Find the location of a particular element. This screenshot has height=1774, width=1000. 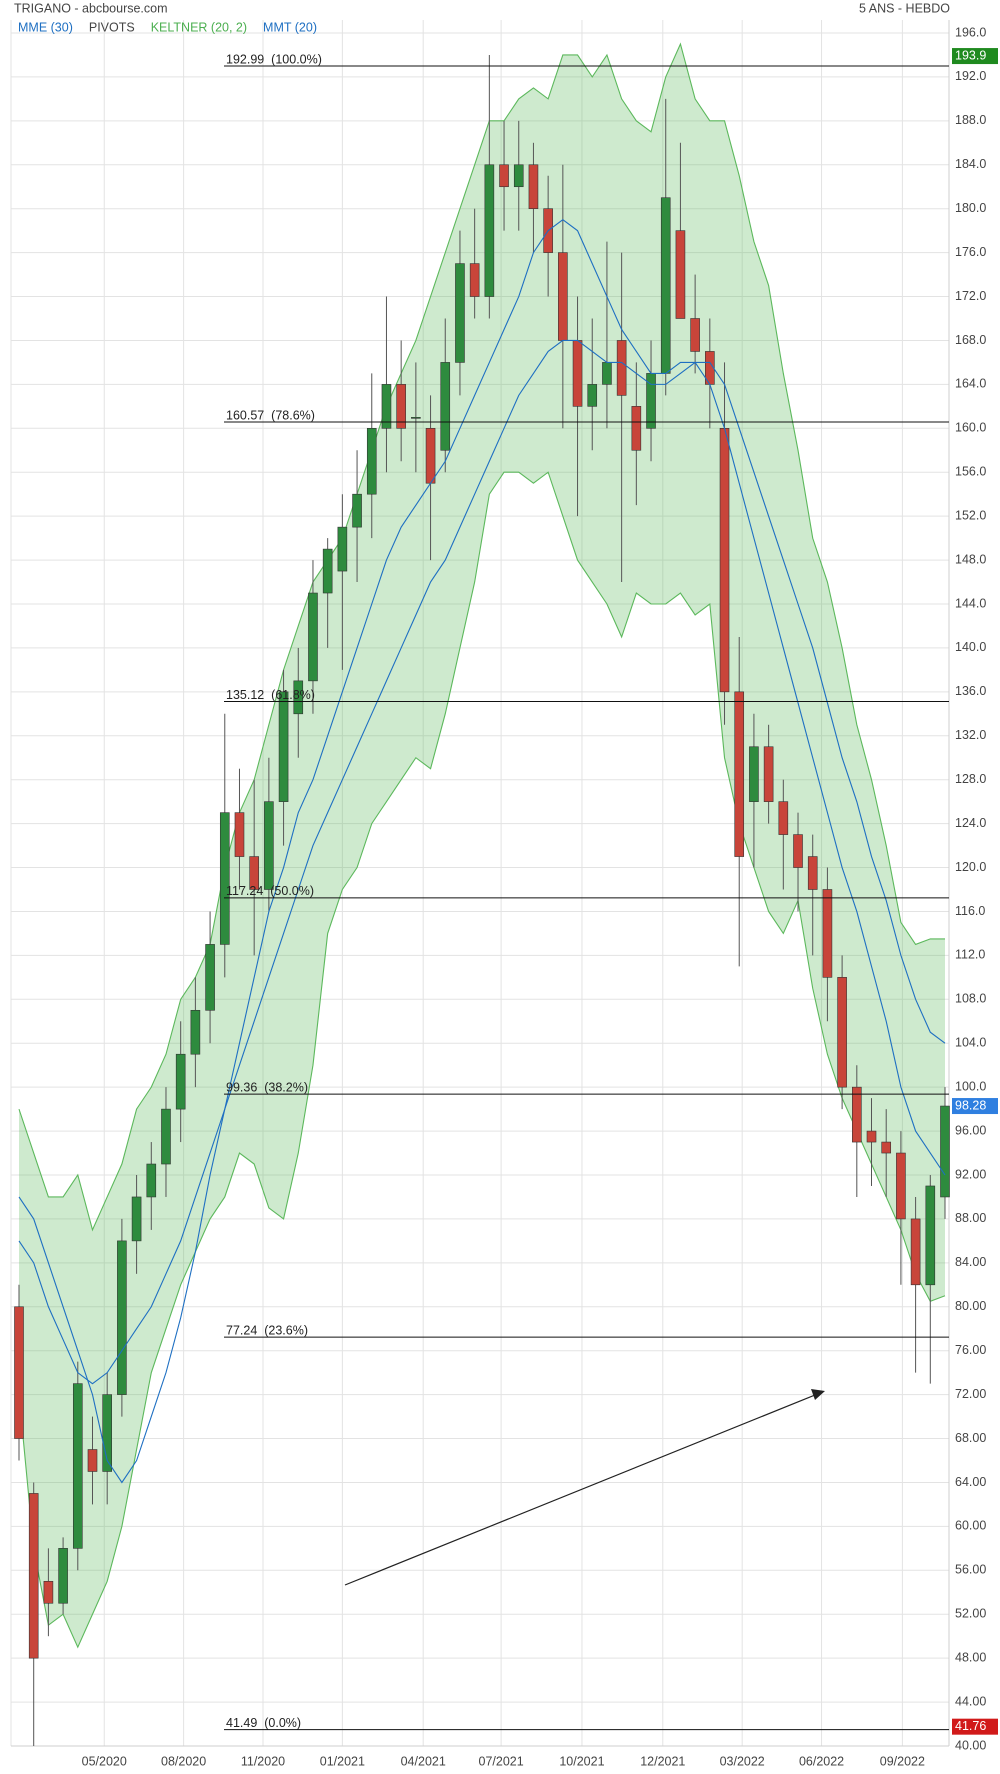

y-tick-label: 140.0 is located at coordinates (970, 647).